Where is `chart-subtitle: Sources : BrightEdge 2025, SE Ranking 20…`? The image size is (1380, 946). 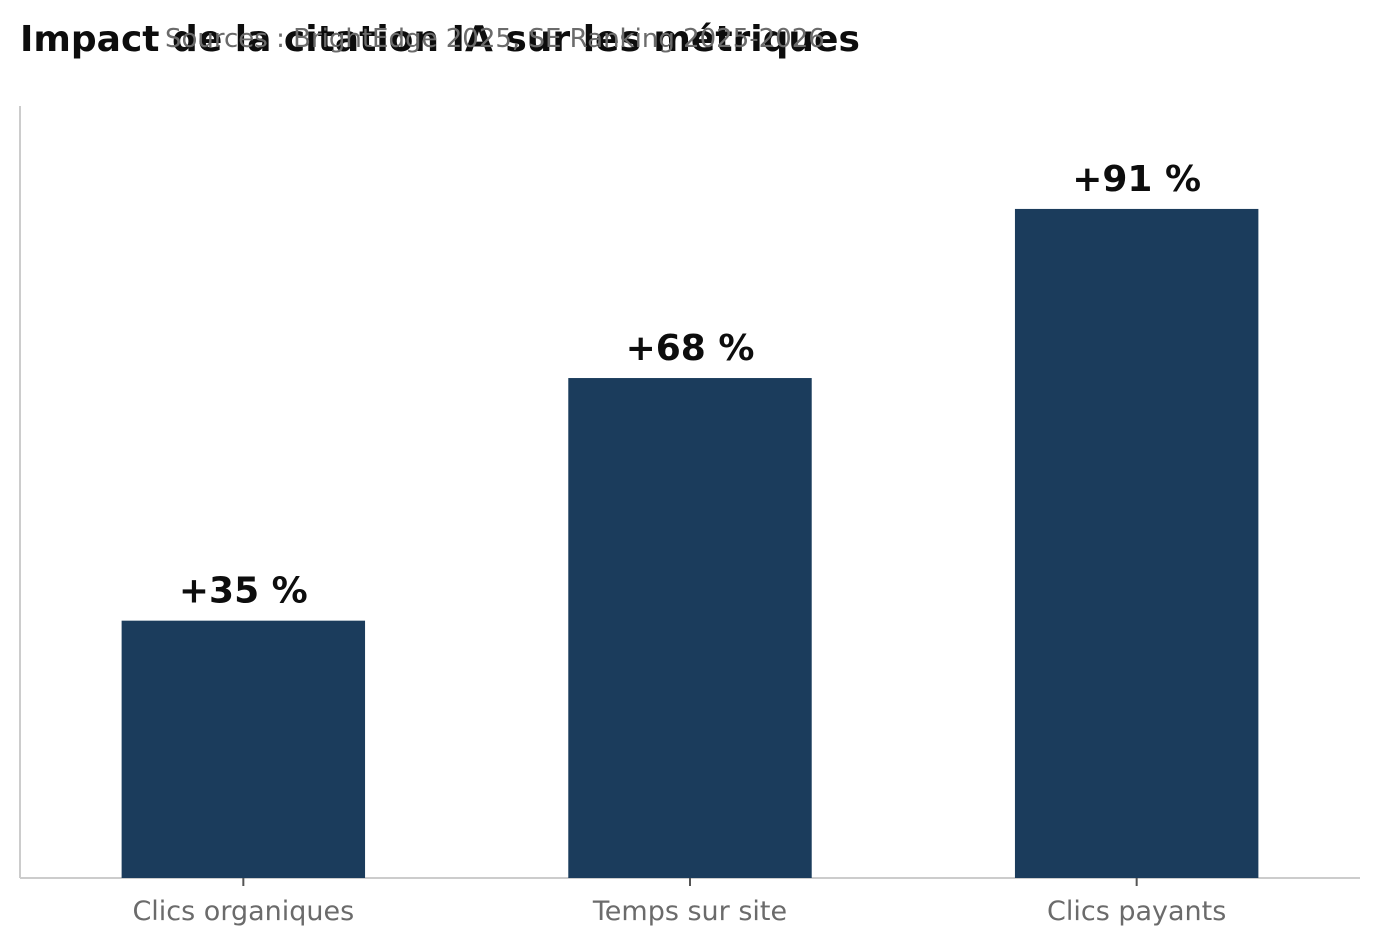 chart-subtitle: Sources : BrightEdge 2025, SE Ranking 20… is located at coordinates (495, 39).